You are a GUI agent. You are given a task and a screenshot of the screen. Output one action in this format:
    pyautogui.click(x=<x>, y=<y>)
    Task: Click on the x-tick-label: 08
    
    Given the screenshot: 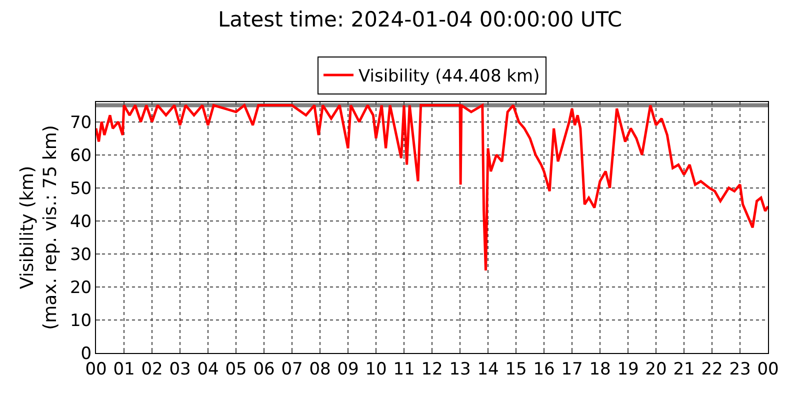 What is the action you would take?
    pyautogui.click(x=320, y=369)
    